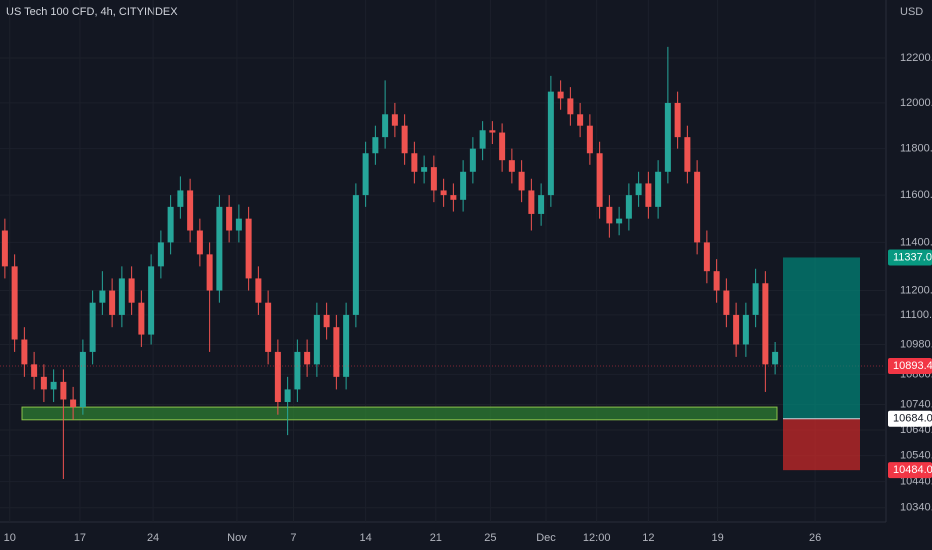 The height and width of the screenshot is (550, 932). Describe the element at coordinates (916, 404) in the screenshot. I see `y-tick-label: 10740.0` at that location.